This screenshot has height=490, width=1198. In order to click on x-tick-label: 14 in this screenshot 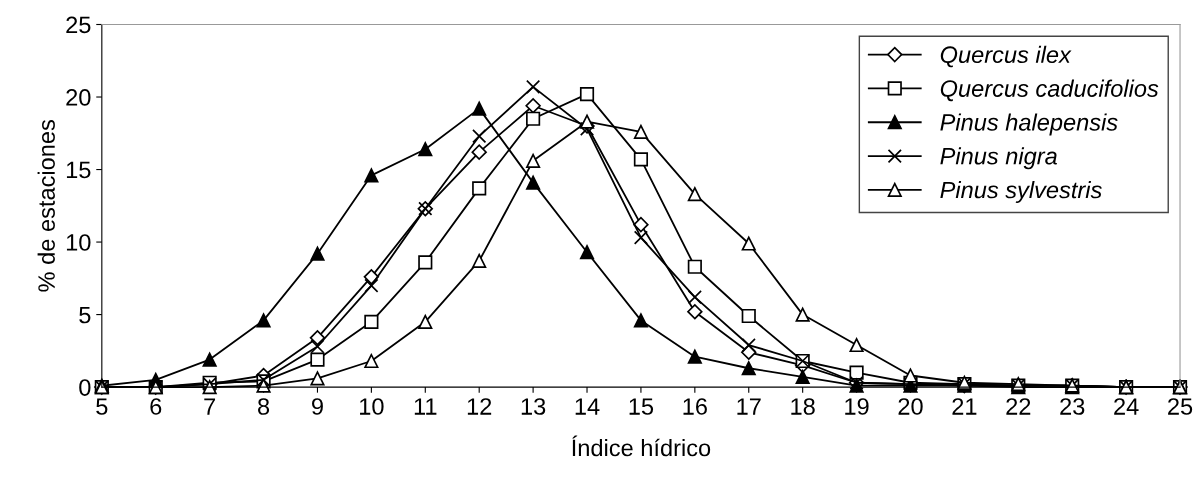, I will do `click(587, 406)`.